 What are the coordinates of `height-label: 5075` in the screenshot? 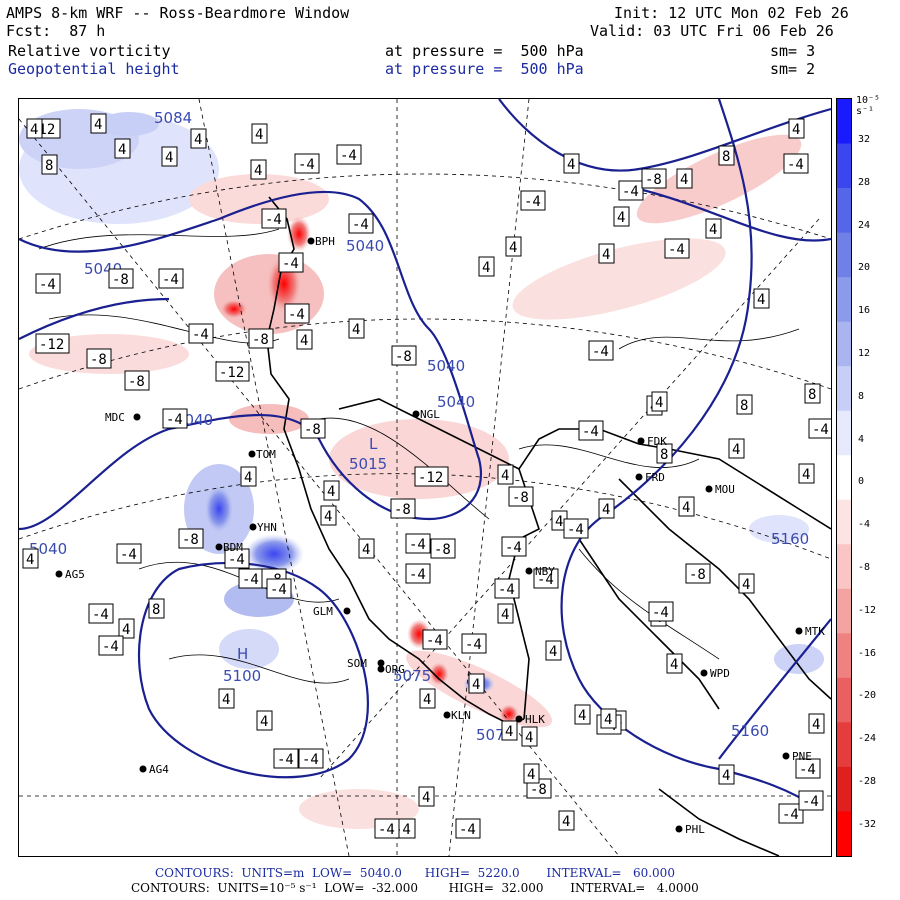 It's located at (412, 676).